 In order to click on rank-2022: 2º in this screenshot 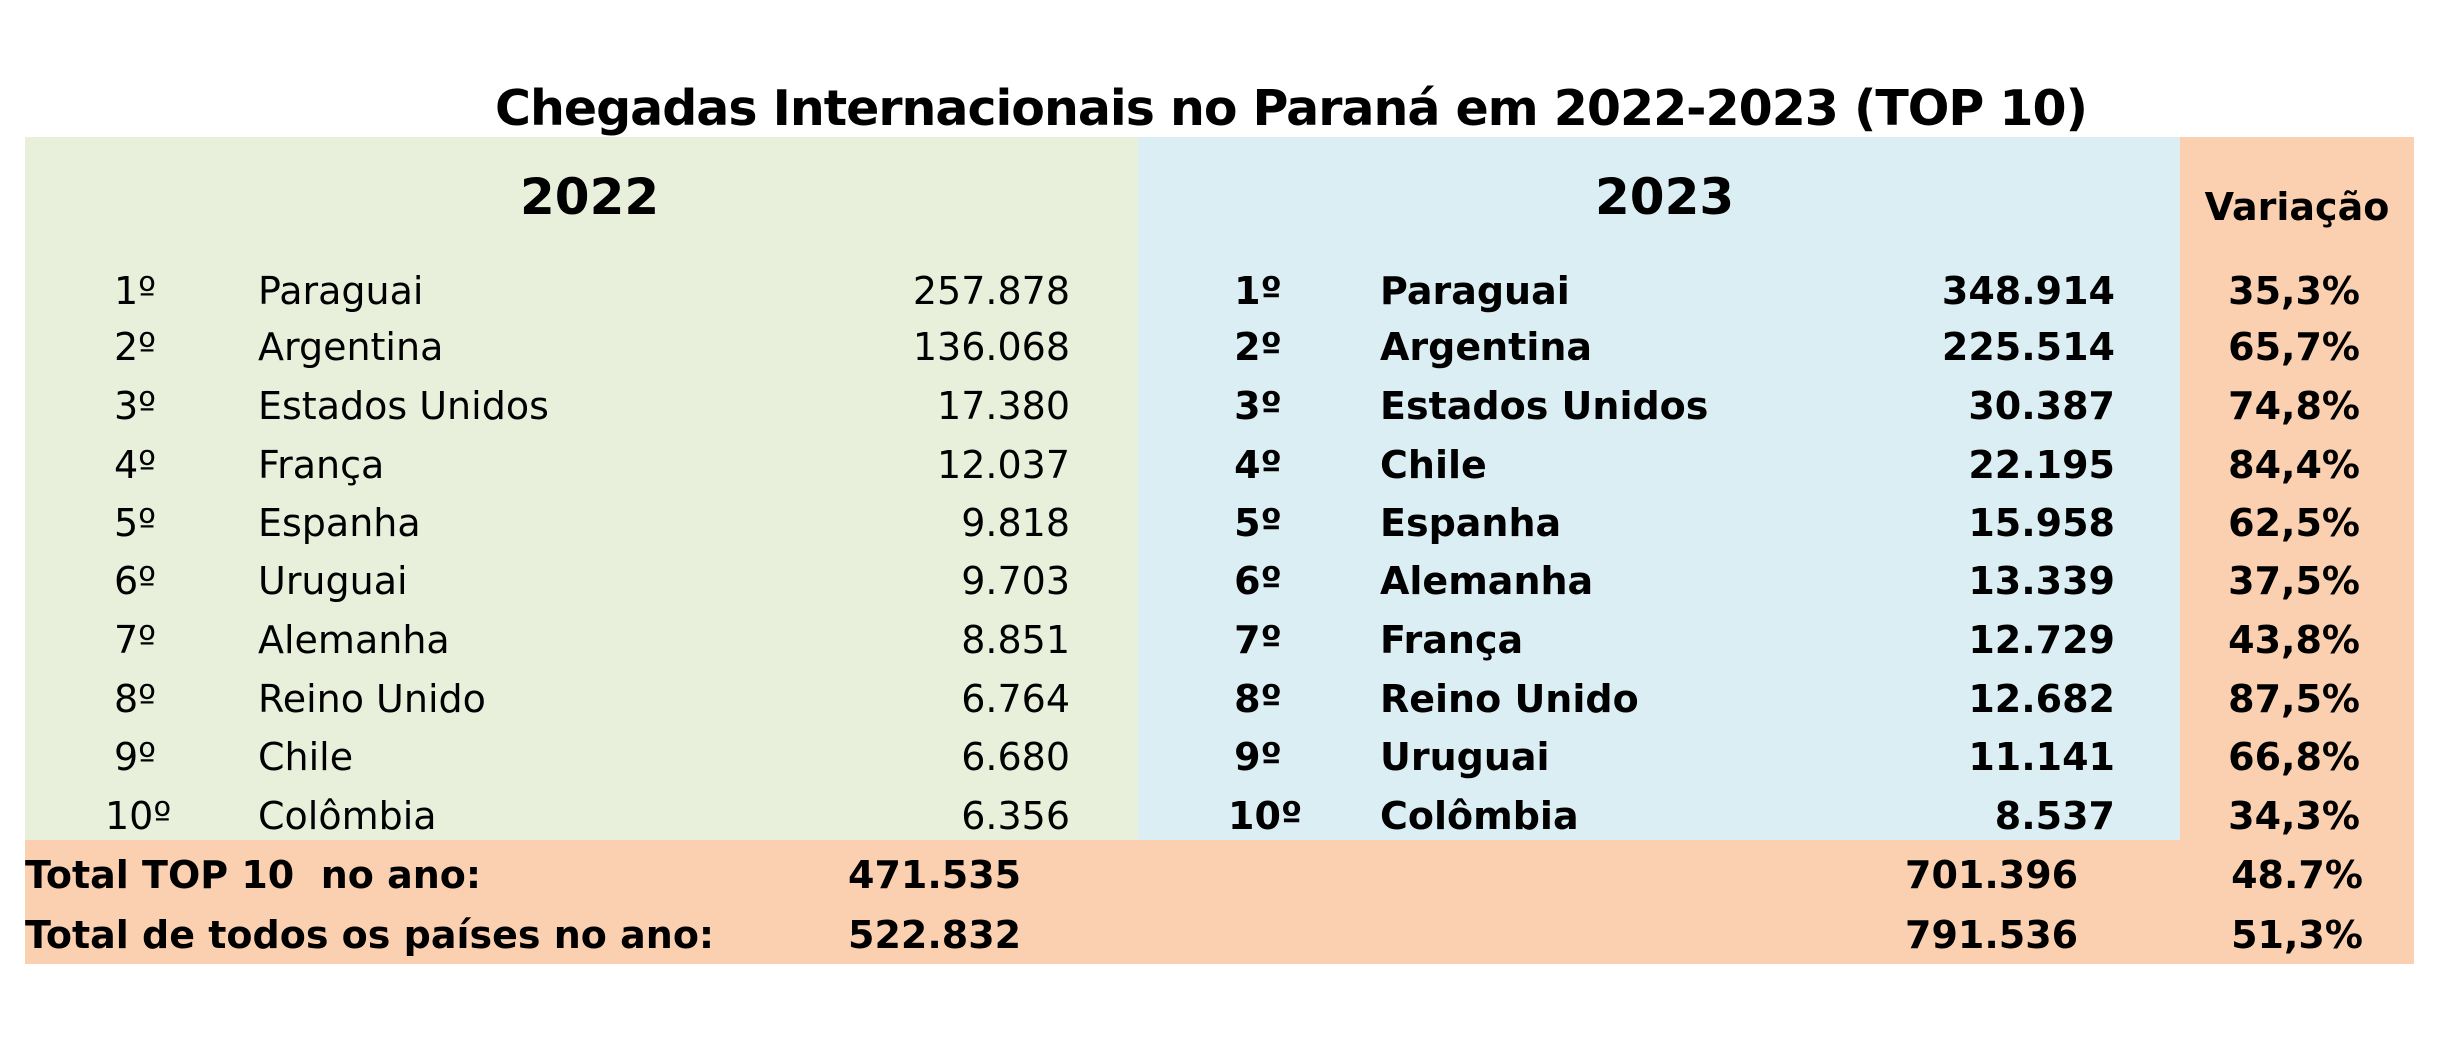, I will do `click(135, 347)`.